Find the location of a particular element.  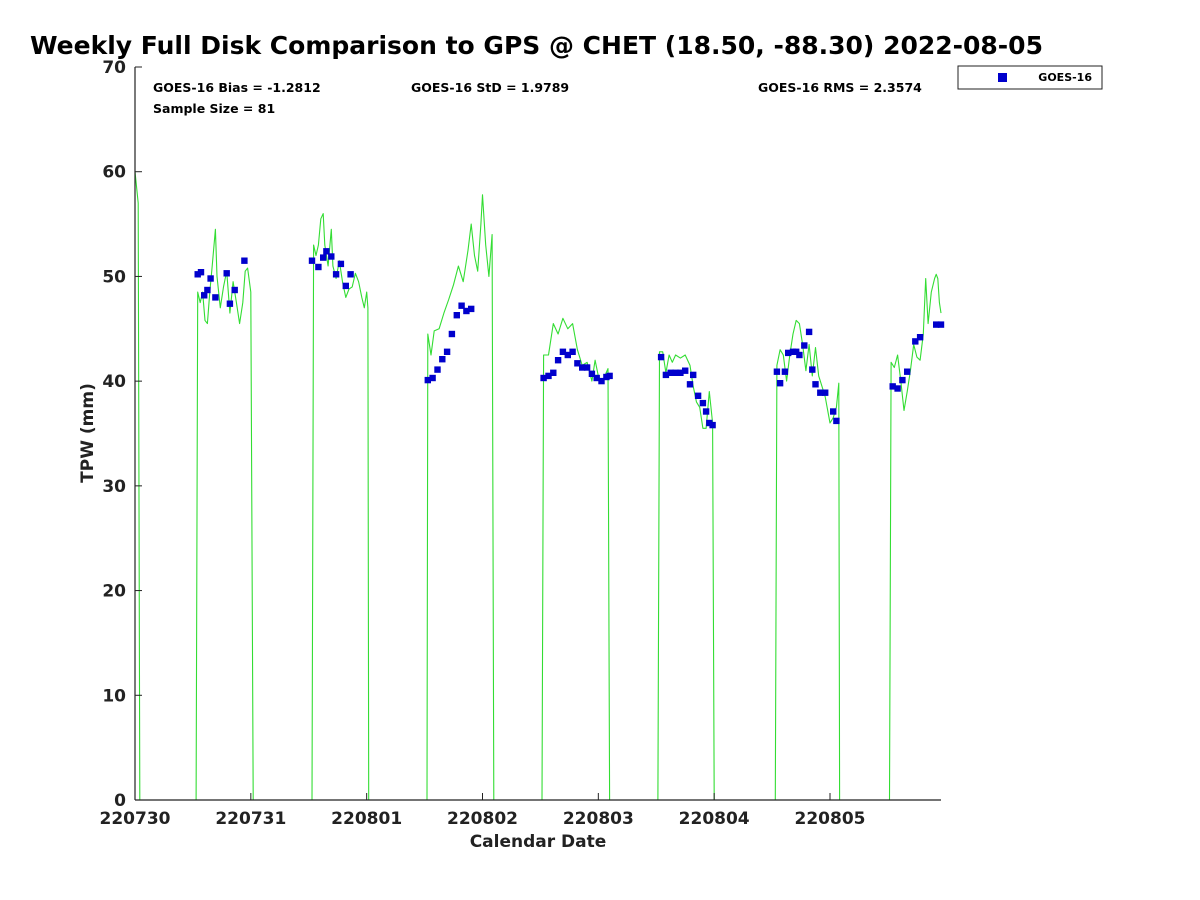

y-tick-label: 60 is located at coordinates (114, 173).